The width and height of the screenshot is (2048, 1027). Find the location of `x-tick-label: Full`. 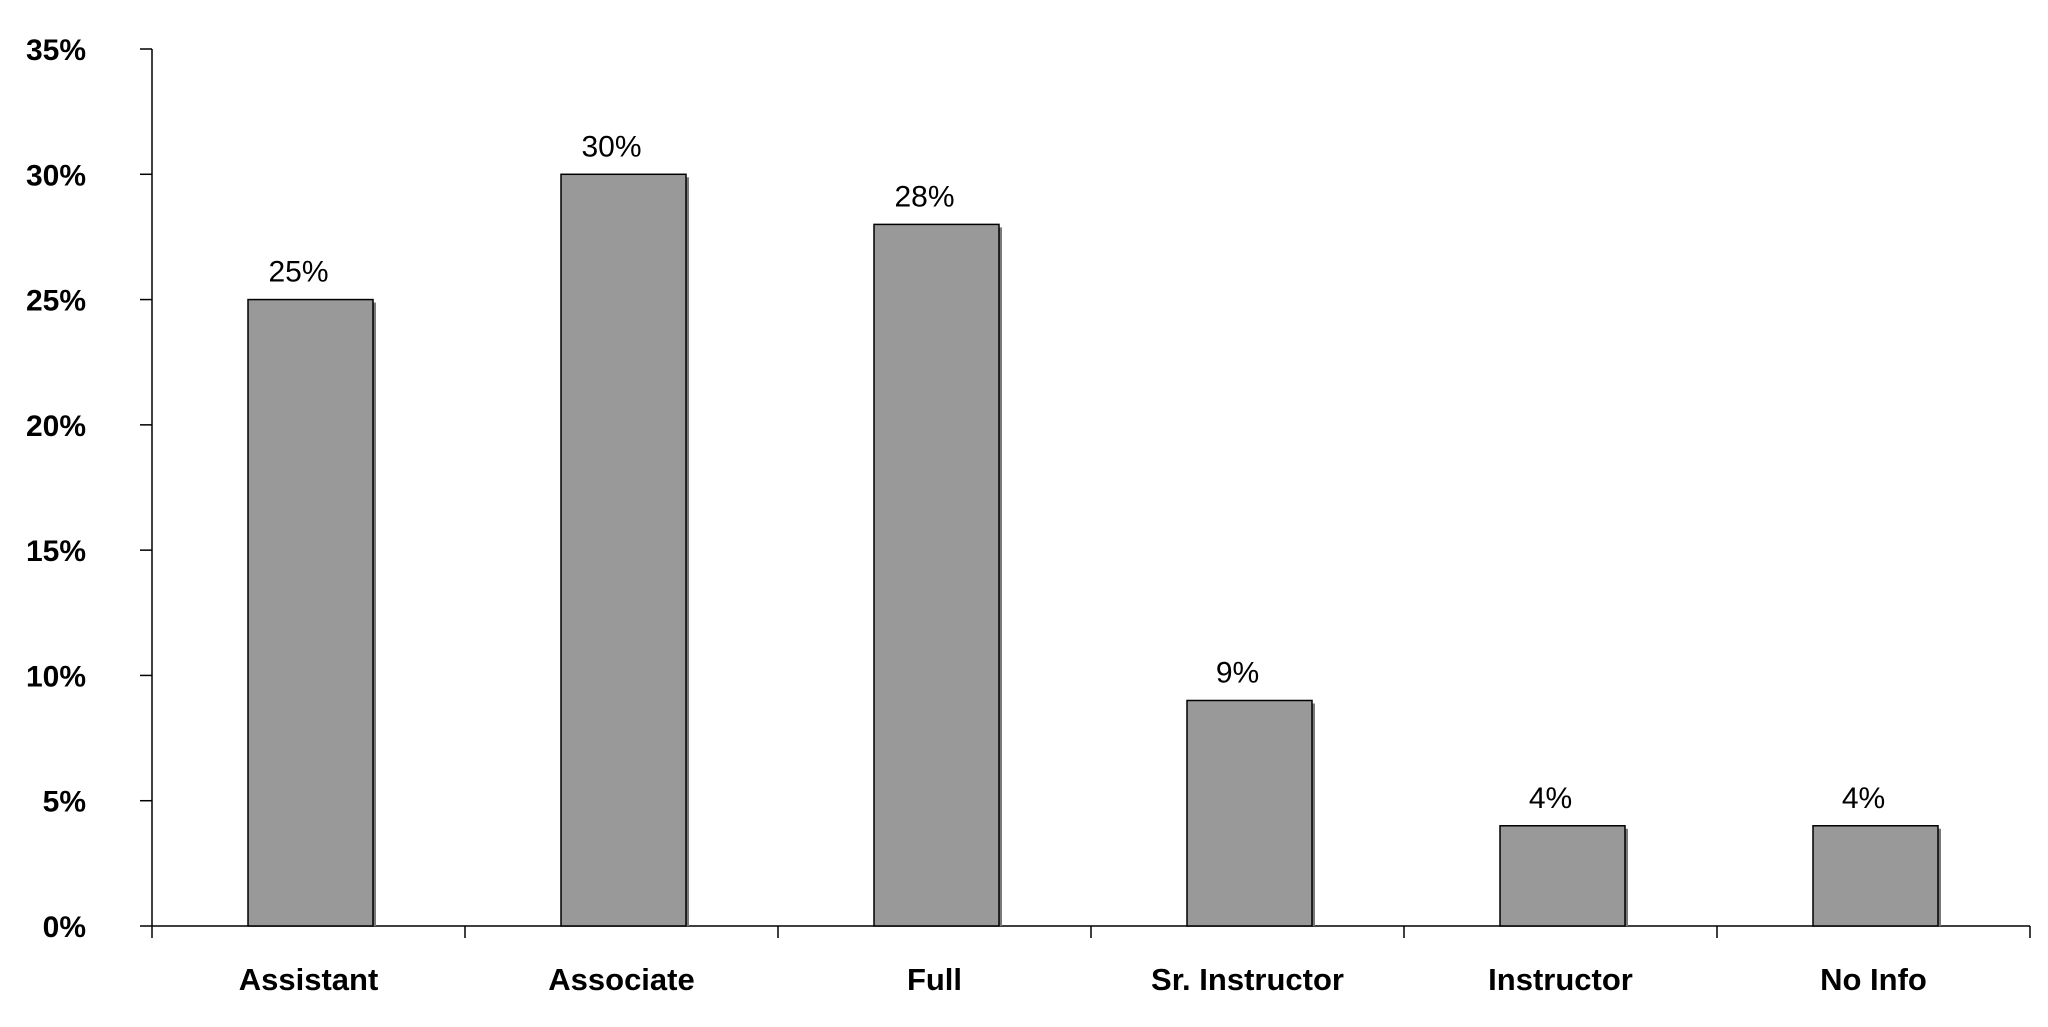

x-tick-label: Full is located at coordinates (934, 979).